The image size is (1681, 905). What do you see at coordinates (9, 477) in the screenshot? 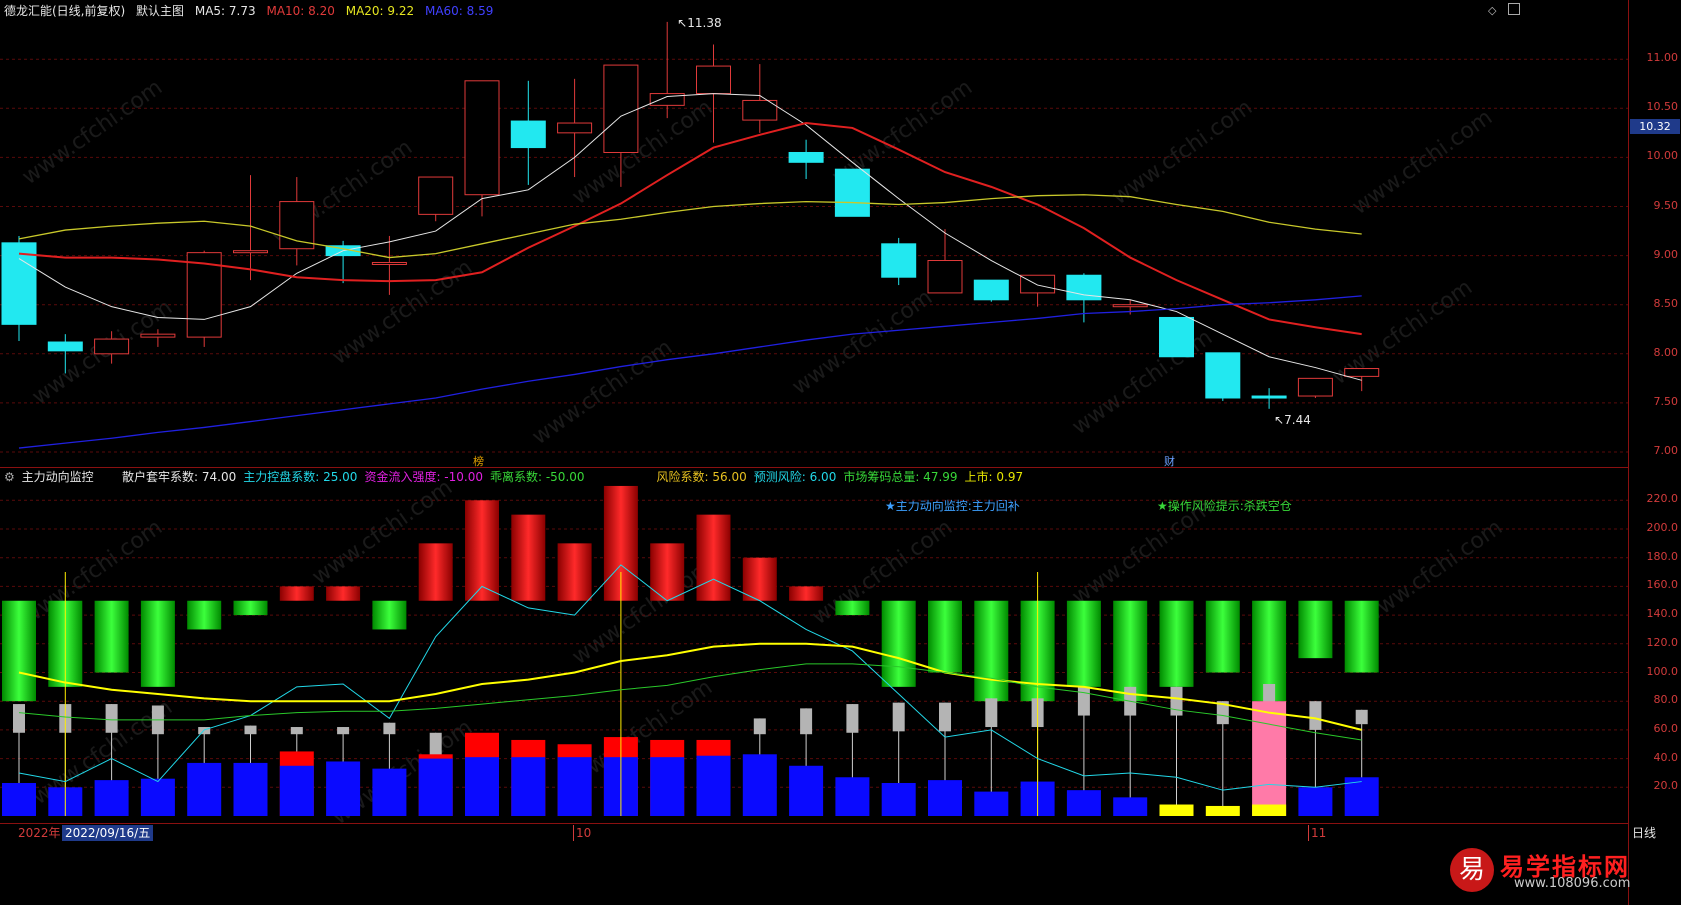
I see `settings-icon: ⚙` at bounding box center [9, 477].